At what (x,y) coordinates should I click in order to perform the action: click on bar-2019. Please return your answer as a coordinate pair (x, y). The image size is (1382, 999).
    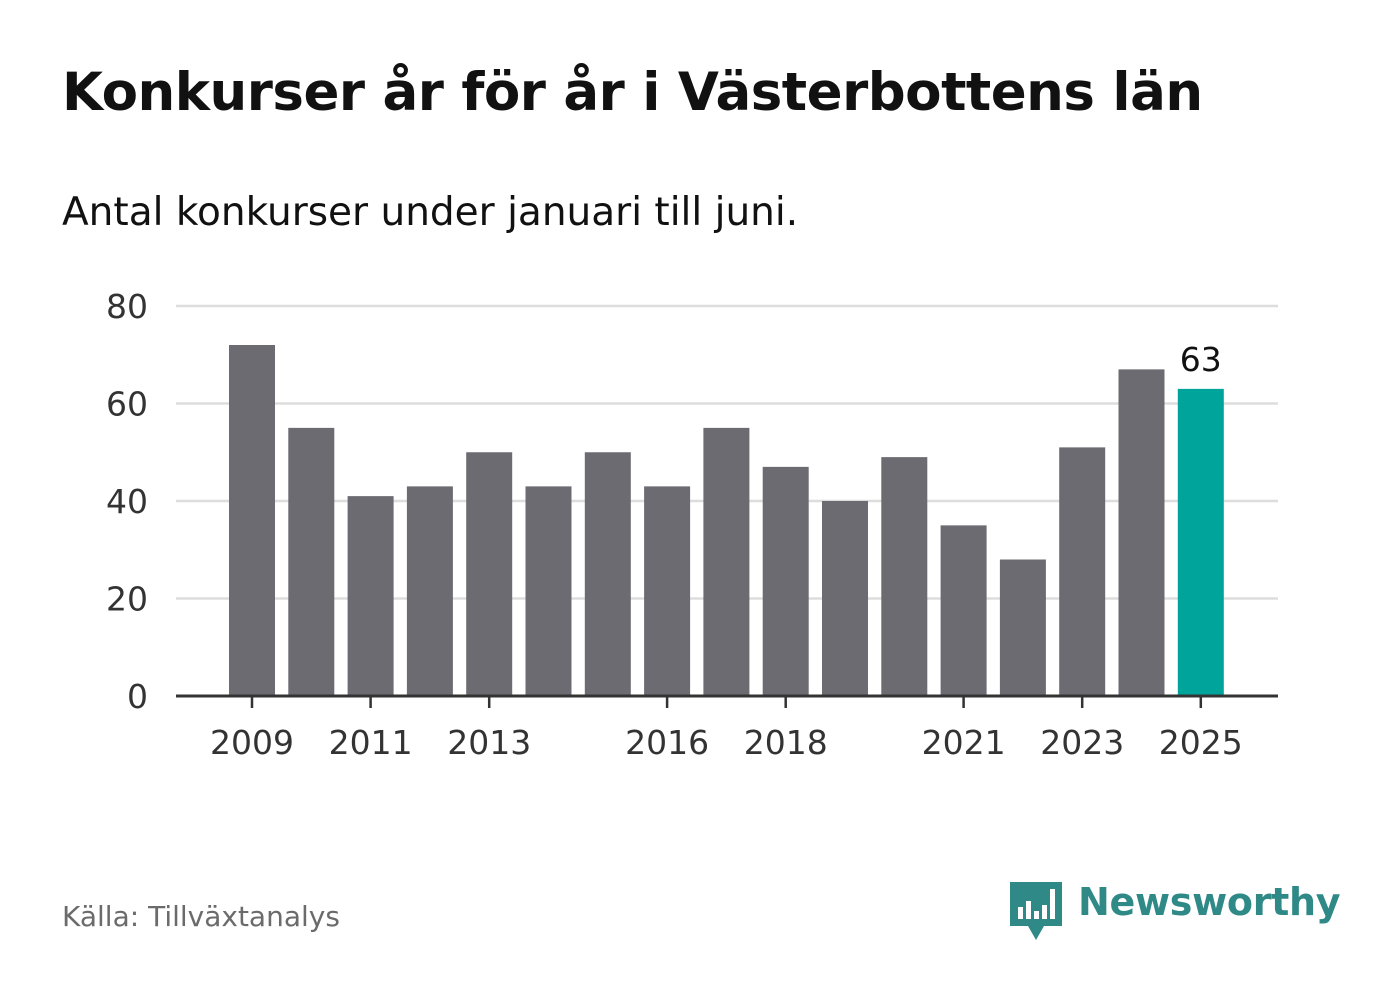
    Looking at the image, I should click on (845, 598).